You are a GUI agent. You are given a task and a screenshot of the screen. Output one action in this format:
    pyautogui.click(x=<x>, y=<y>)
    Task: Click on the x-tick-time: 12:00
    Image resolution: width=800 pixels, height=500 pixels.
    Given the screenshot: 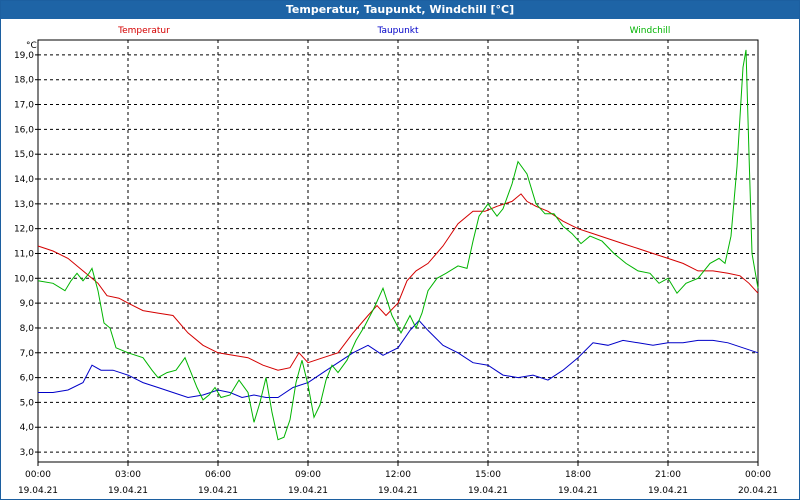 What is the action you would take?
    pyautogui.click(x=398, y=475)
    